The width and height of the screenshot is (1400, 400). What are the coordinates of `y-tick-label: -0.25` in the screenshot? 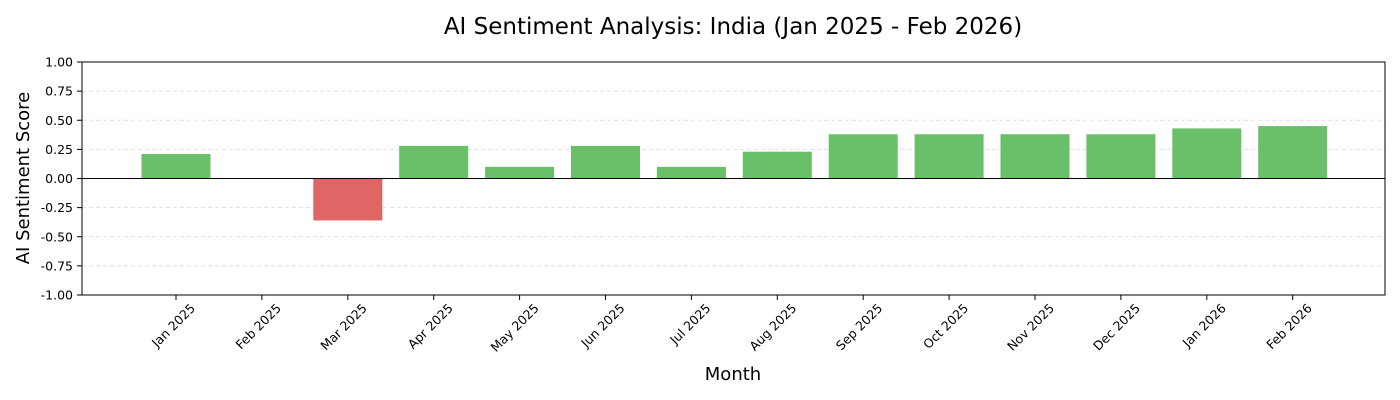 It's located at (57, 207).